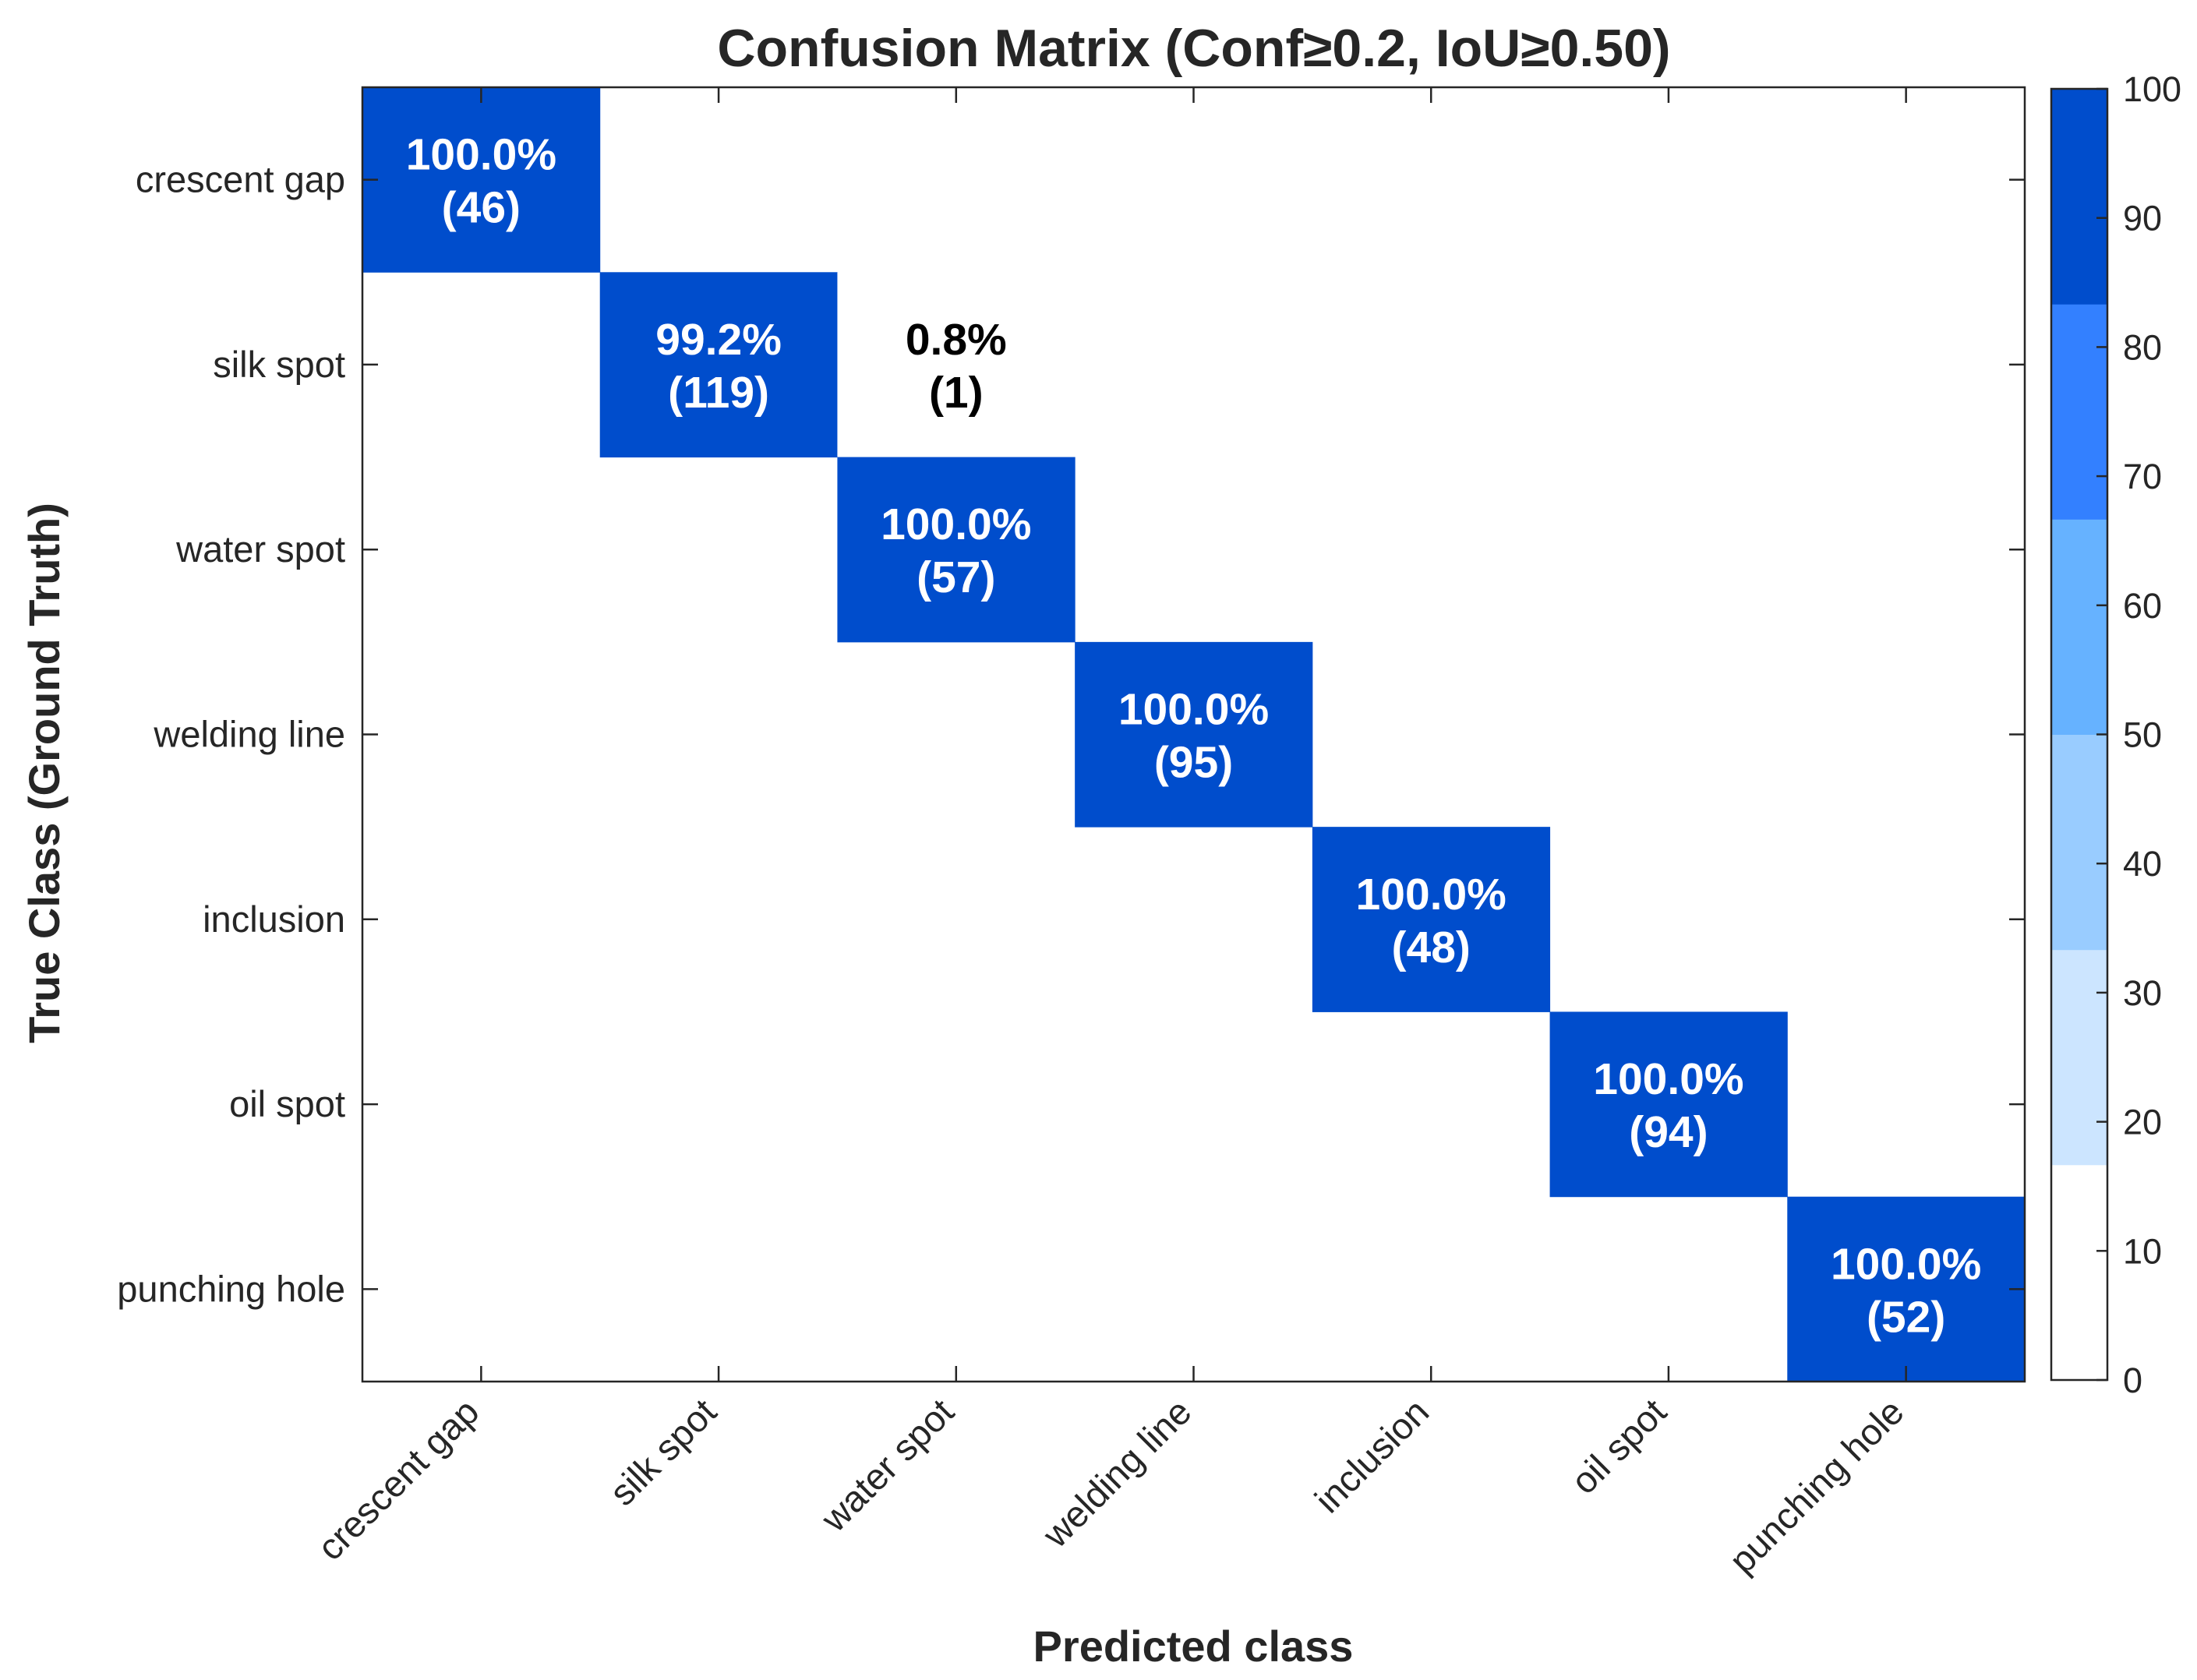 This screenshot has height=1680, width=2197. What do you see at coordinates (887, 1466) in the screenshot?
I see `x-tick-label: water spot` at bounding box center [887, 1466].